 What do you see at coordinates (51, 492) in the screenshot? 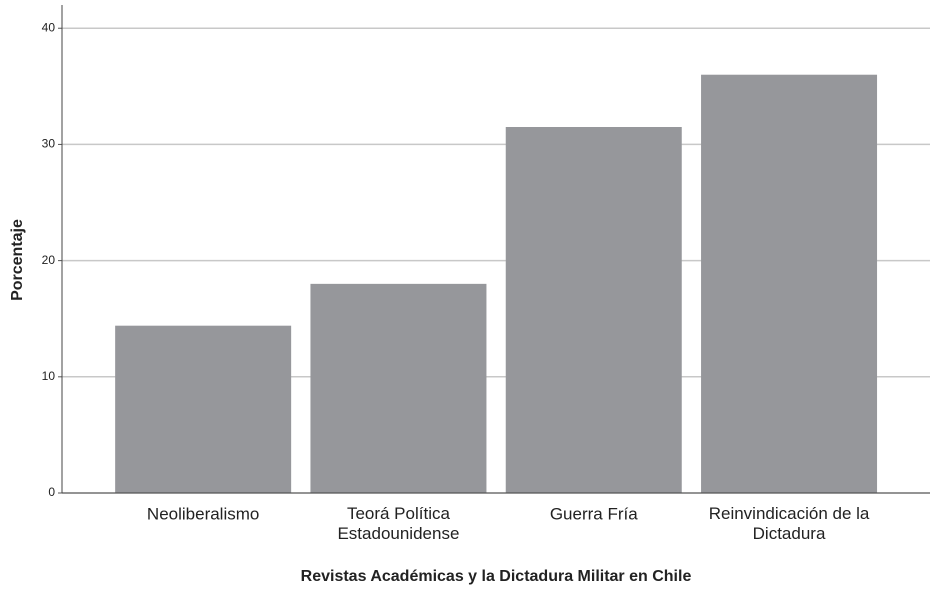
I see `y-tick-label: 0` at bounding box center [51, 492].